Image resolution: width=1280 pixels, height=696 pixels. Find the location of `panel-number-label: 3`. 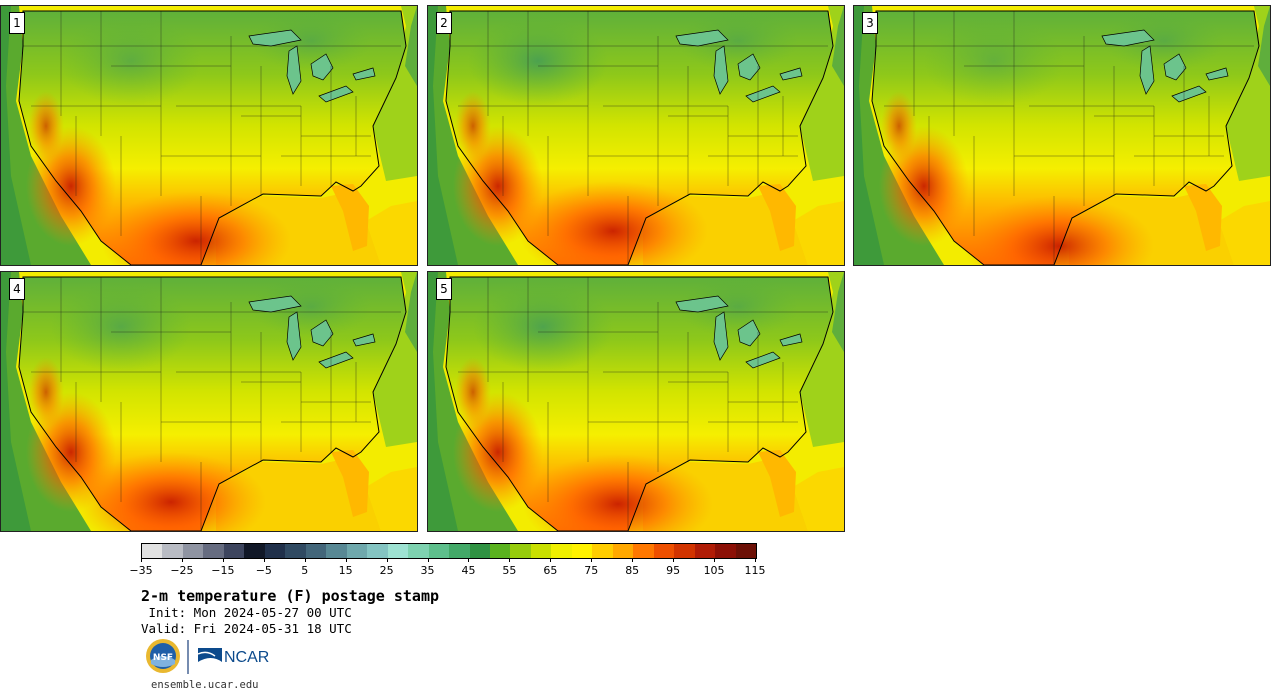

panel-number-label: 3 is located at coordinates (870, 23).